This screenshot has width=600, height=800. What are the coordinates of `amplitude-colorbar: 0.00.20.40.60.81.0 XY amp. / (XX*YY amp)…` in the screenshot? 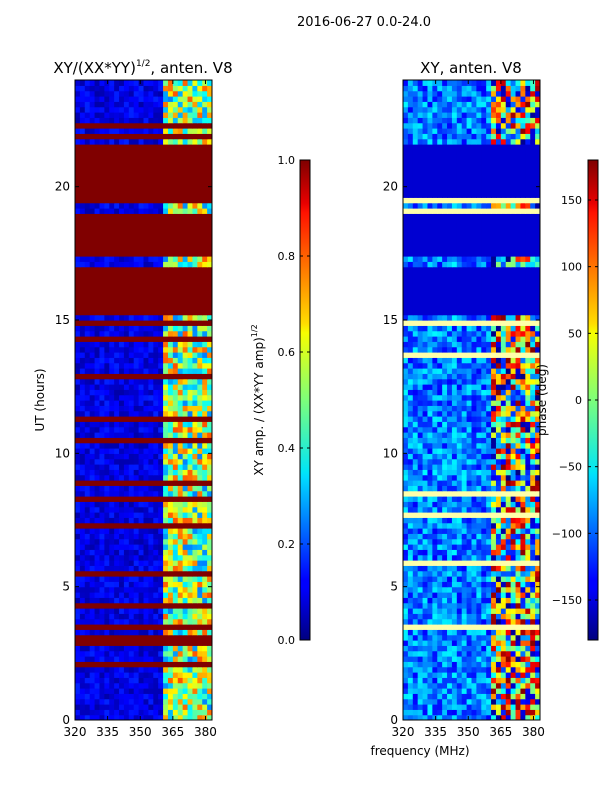 It's located at (280, 400).